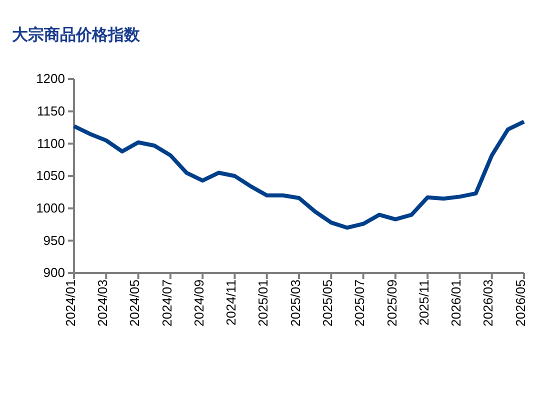  What do you see at coordinates (50, 208) in the screenshot?
I see `y-tick-label: 1000` at bounding box center [50, 208].